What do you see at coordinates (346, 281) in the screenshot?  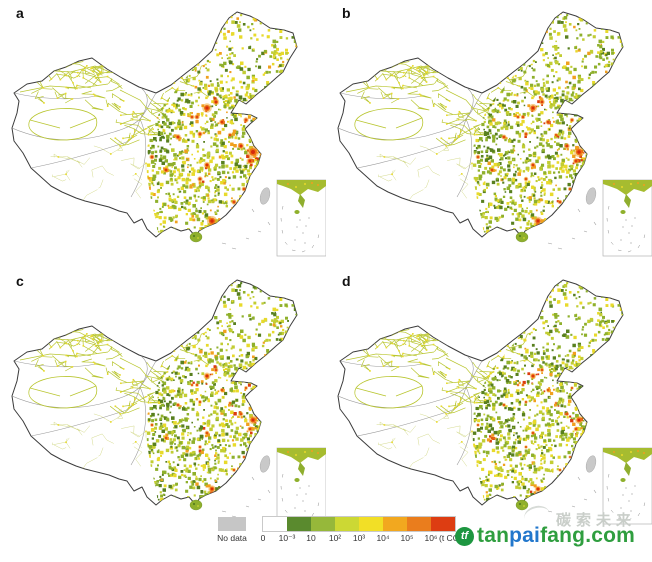 I see `panel-label-d: d` at bounding box center [346, 281].